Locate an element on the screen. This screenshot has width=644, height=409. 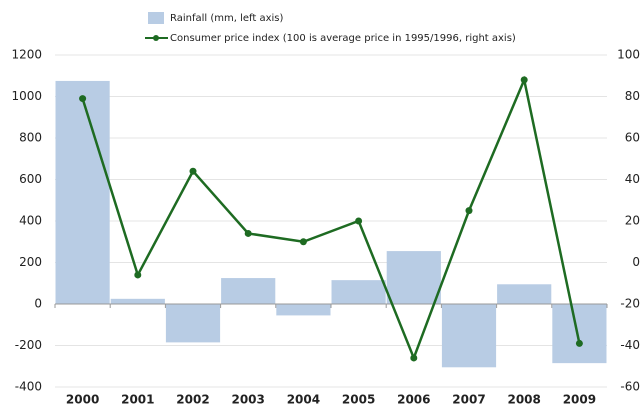
x-tick-label: 2006 is located at coordinates (413, 400).